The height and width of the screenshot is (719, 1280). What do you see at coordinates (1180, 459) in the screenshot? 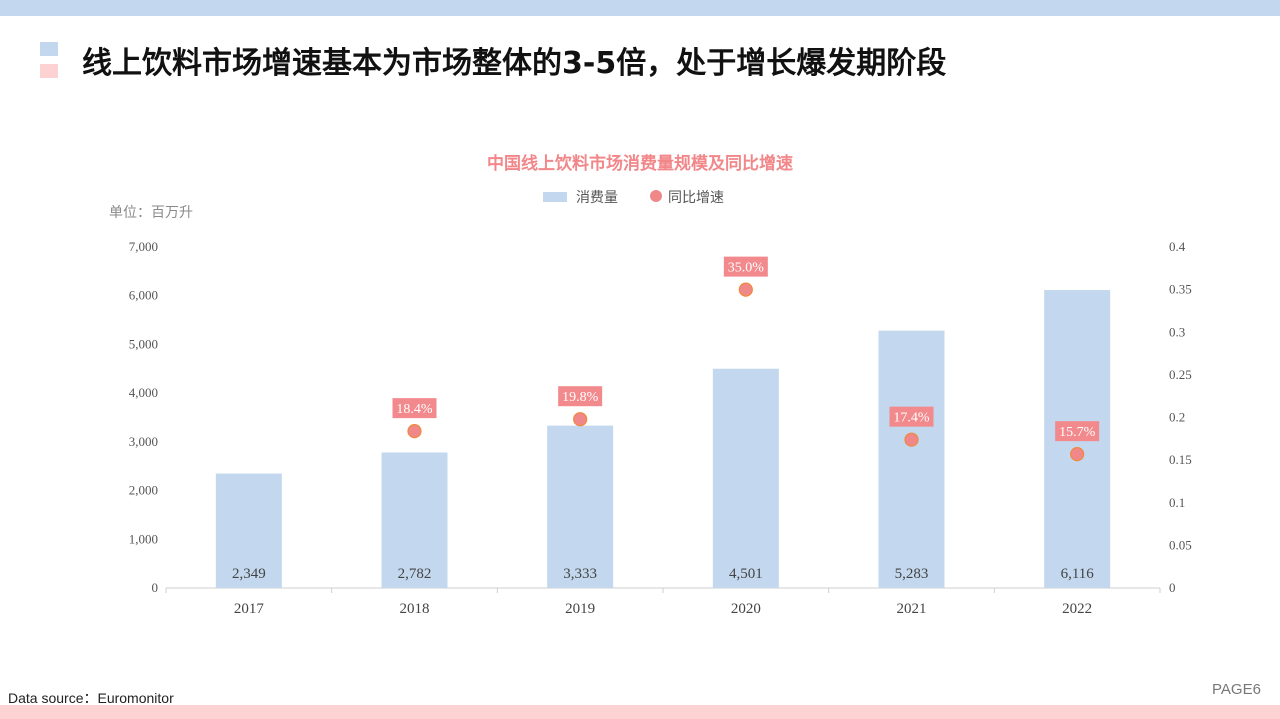
I see `y-tick-label-right: 0.15` at bounding box center [1180, 459].